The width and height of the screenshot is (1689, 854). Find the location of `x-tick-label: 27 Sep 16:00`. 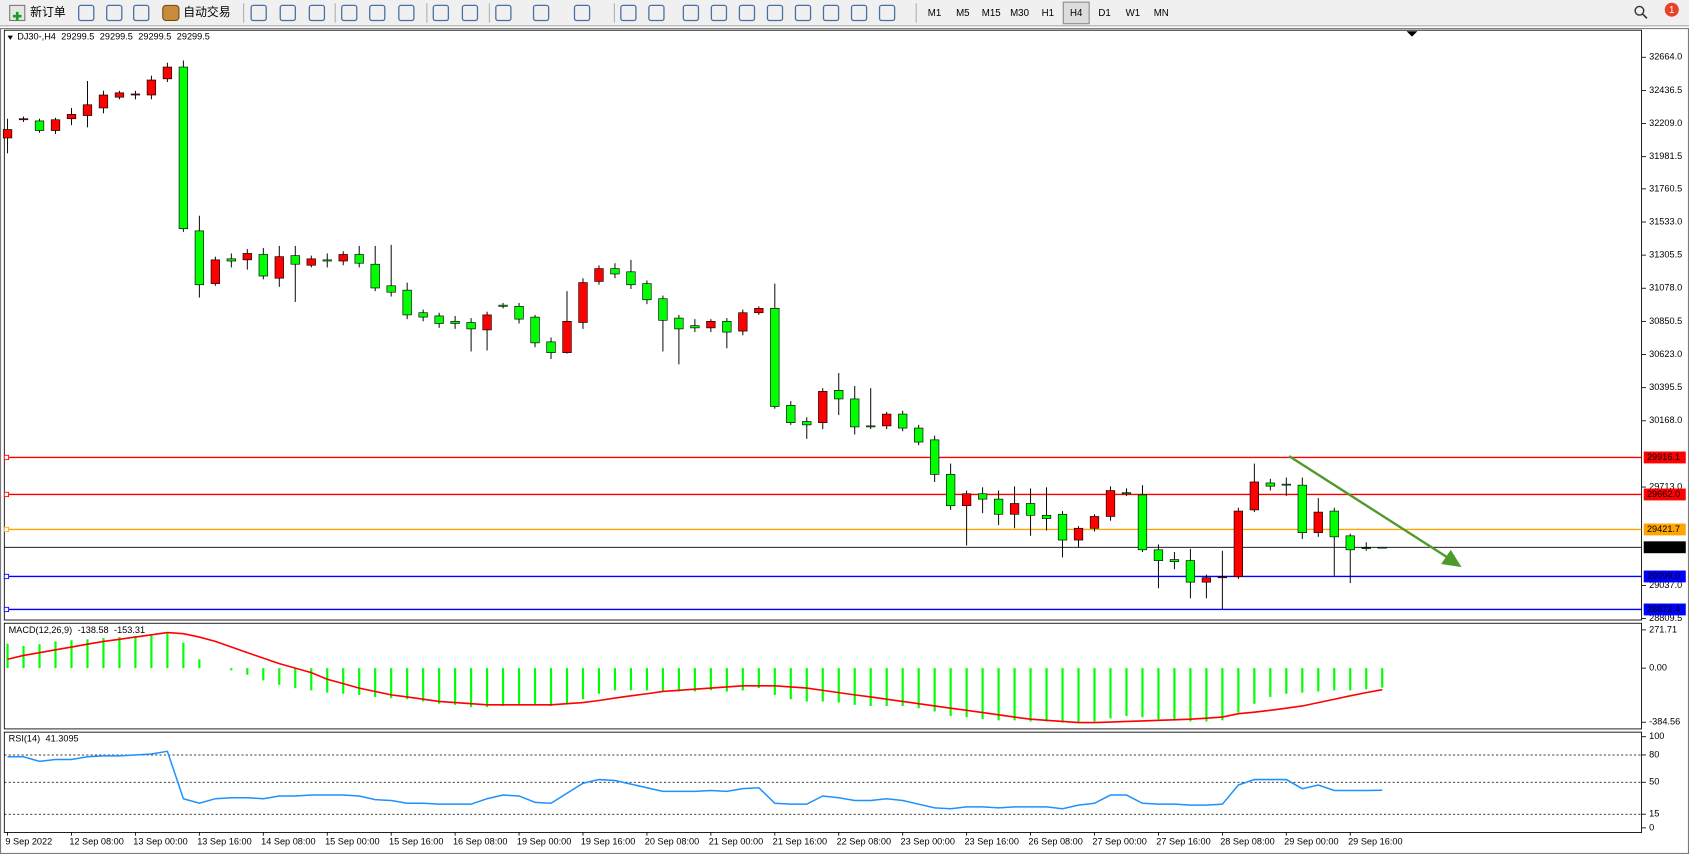

x-tick-label: 27 Sep 16:00 is located at coordinates (1183, 842).